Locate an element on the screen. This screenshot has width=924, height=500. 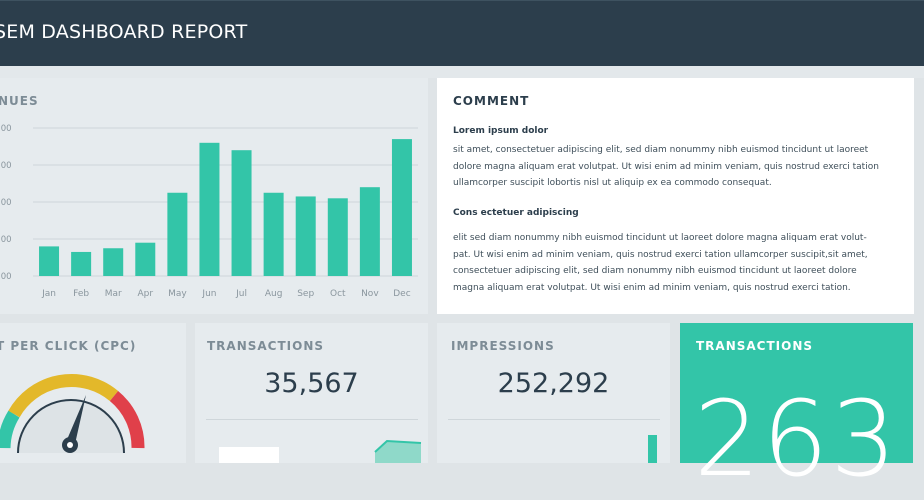
transactions-title: TRANSACTIONS is located at coordinates (266, 346).